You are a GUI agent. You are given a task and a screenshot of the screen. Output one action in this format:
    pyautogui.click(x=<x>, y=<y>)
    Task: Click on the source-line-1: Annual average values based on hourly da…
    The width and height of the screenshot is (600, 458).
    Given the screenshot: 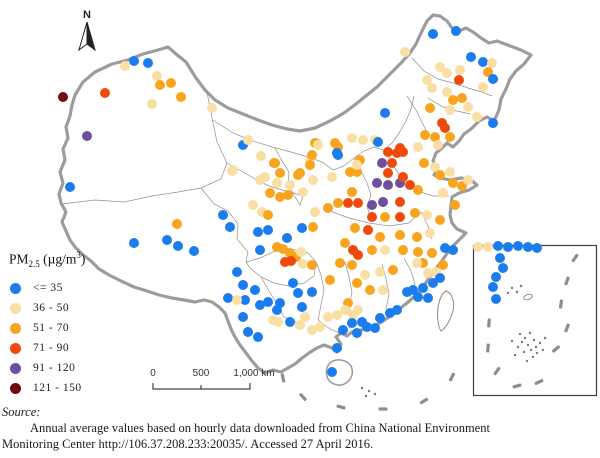 What is the action you would take?
    pyautogui.click(x=260, y=428)
    